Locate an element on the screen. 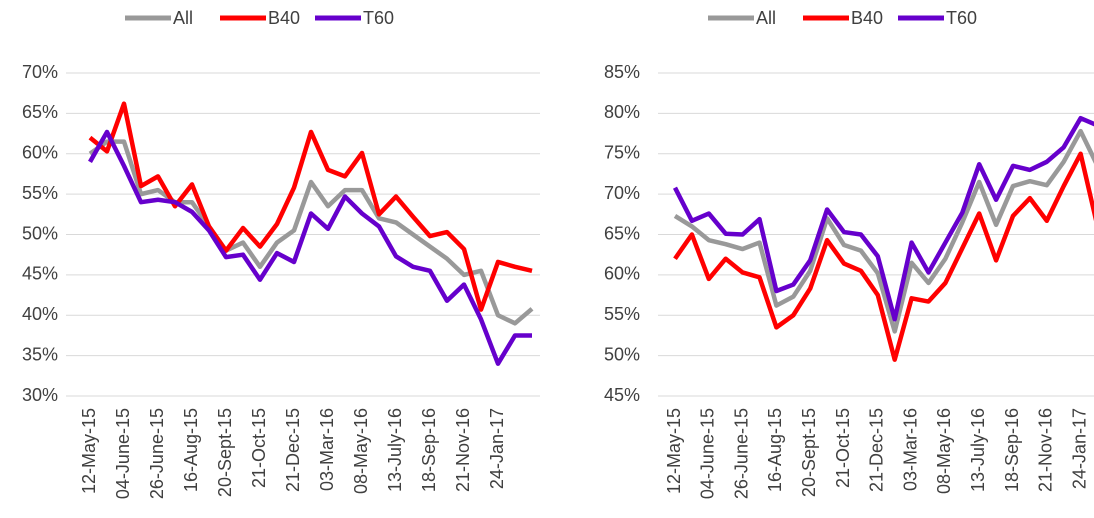  series-line is located at coordinates (311, 232).